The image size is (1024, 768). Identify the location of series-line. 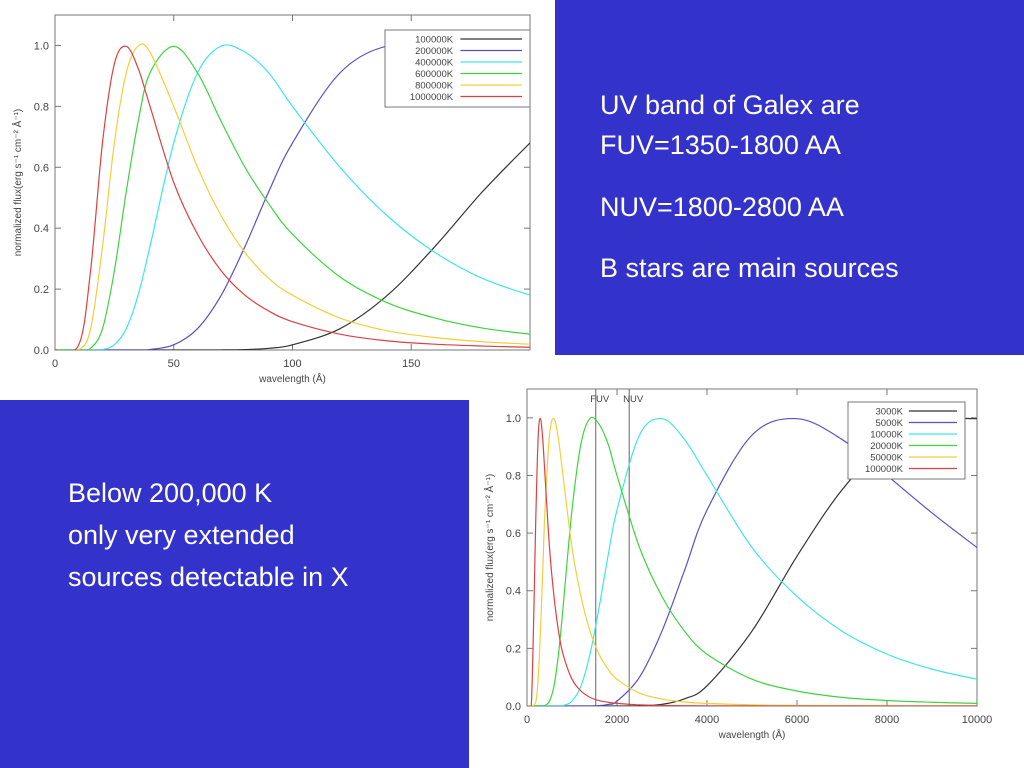
(292, 246).